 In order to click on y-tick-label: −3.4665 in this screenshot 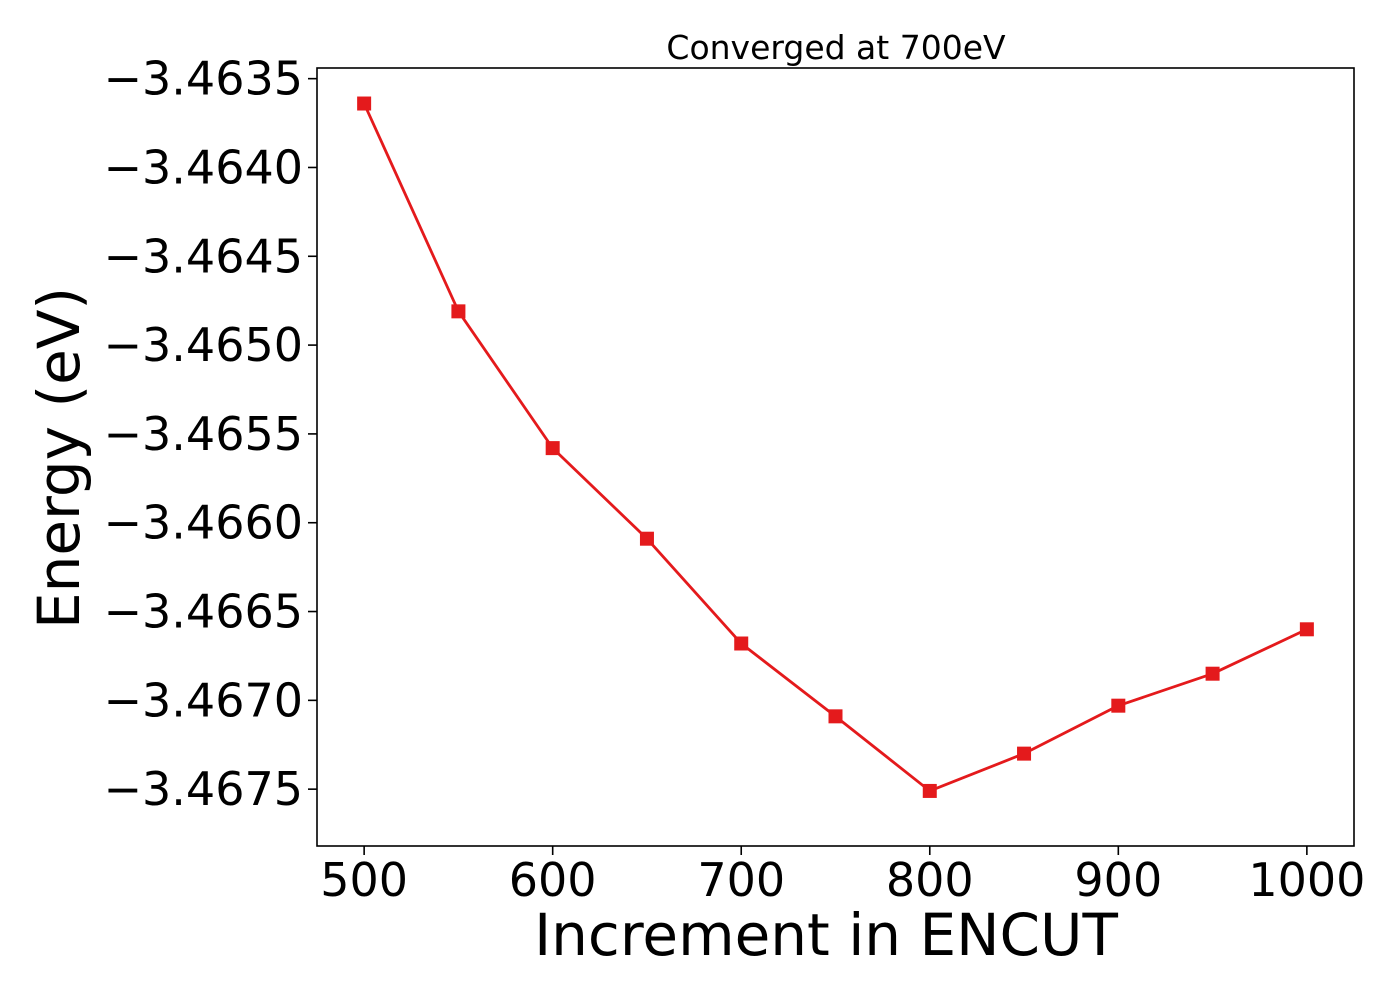, I will do `click(204, 612)`.